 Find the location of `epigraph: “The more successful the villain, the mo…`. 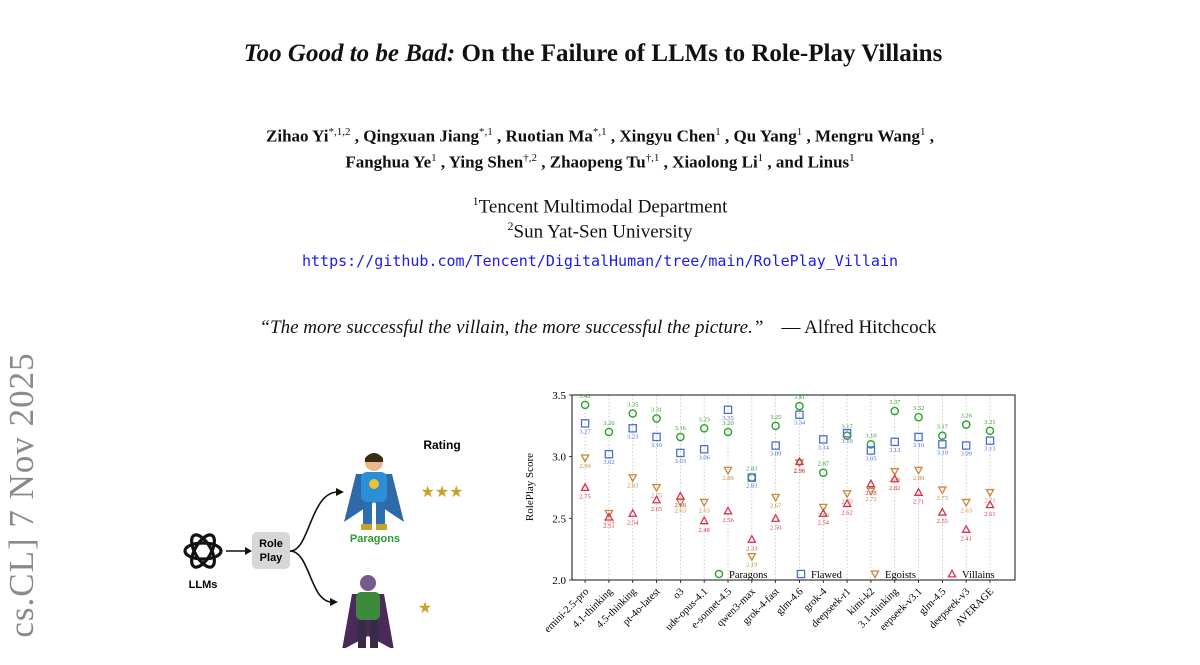

epigraph: “The more successful the villain, the mo… is located at coordinates (598, 328).